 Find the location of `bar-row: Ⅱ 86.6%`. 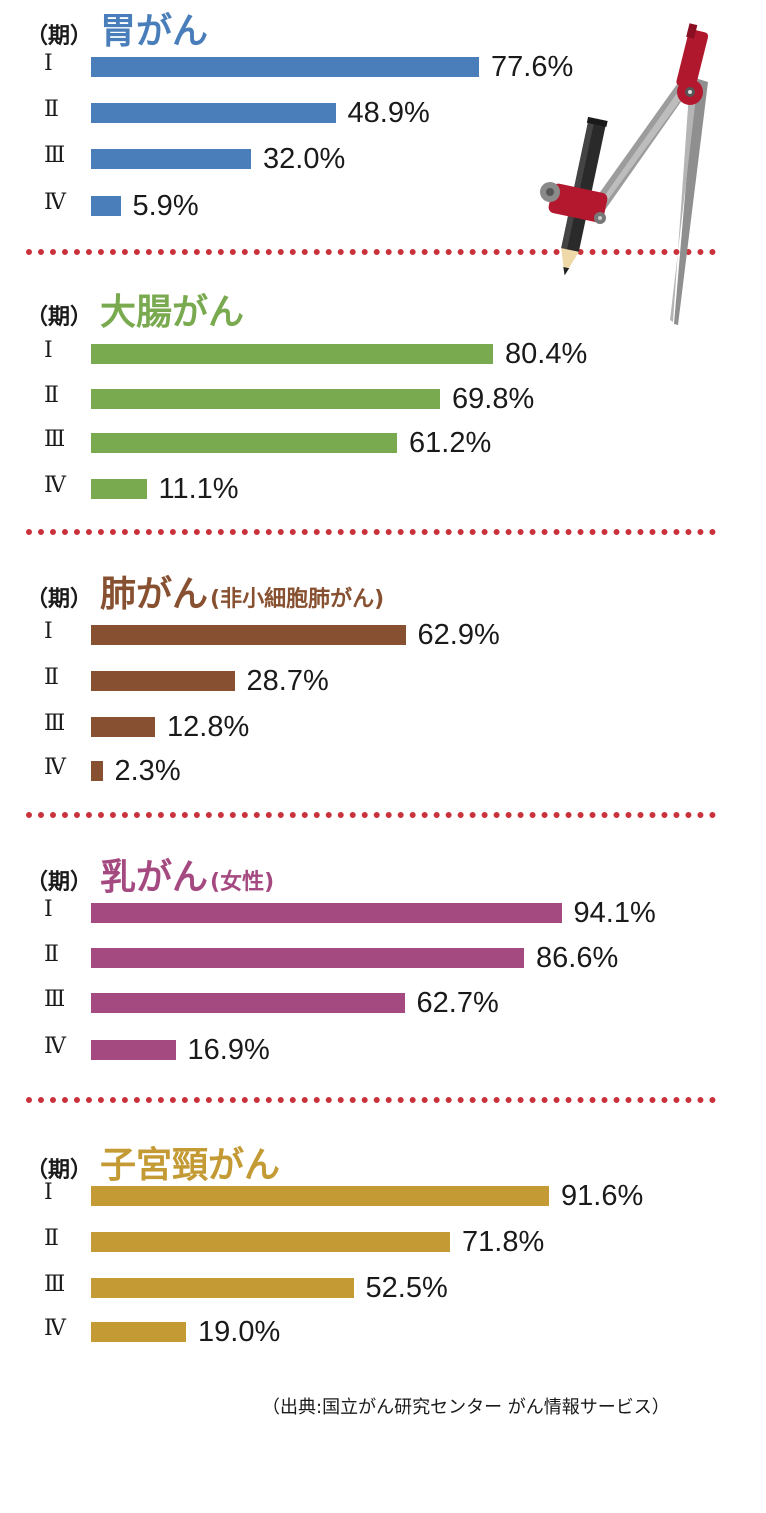

bar-row: Ⅱ 86.6% is located at coordinates (383, 958).